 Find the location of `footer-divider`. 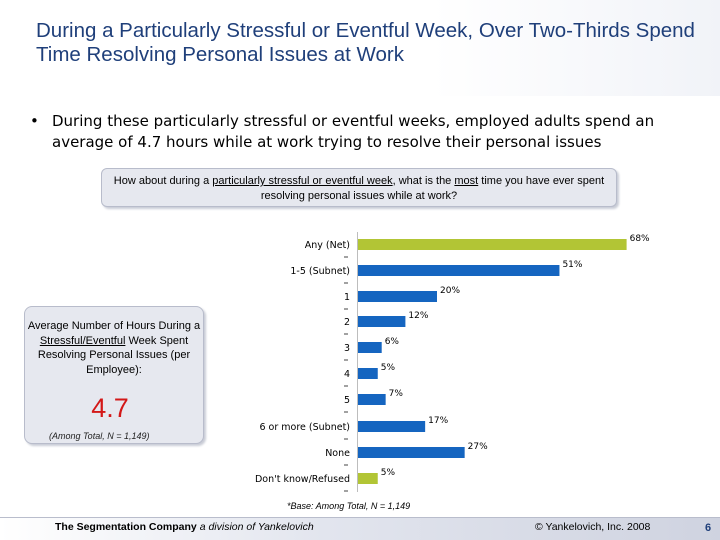

footer-divider is located at coordinates (360, 517).